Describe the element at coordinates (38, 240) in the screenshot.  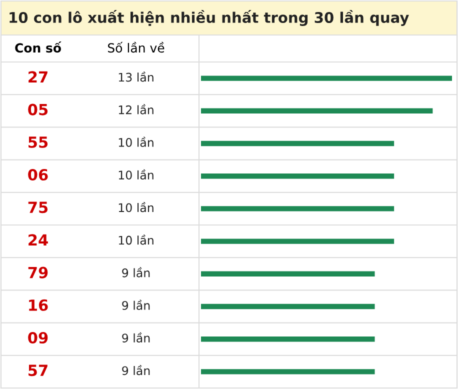
I see `y-tick-label: 24` at that location.